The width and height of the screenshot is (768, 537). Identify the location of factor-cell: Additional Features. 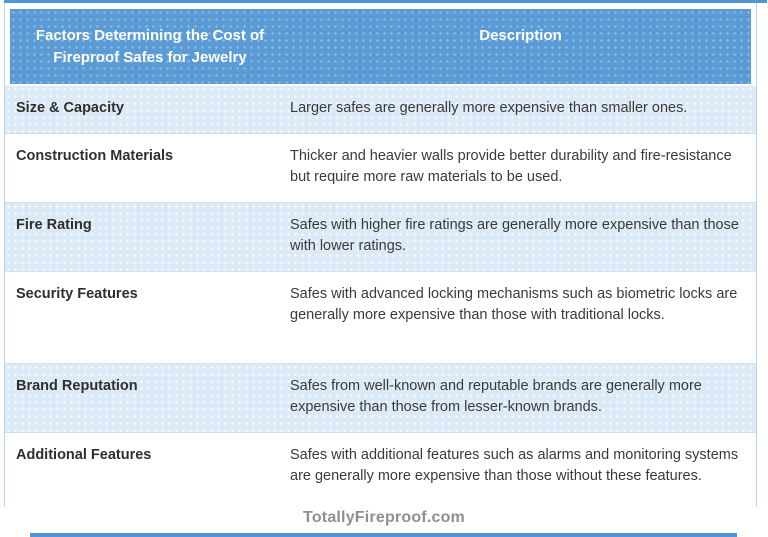
(84, 455).